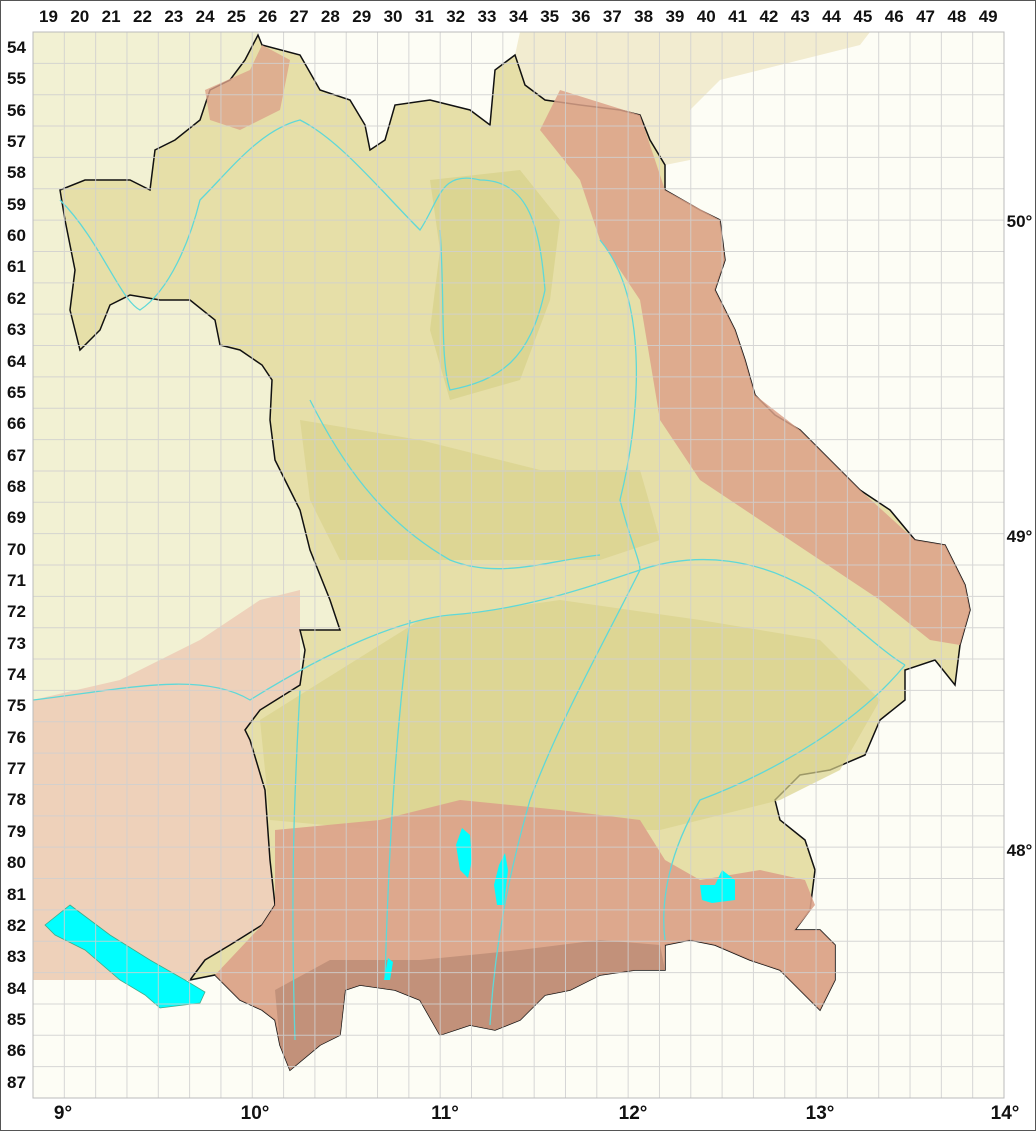 Image resolution: width=1036 pixels, height=1131 pixels. I want to click on grid-row-label: 54, so click(16, 47).